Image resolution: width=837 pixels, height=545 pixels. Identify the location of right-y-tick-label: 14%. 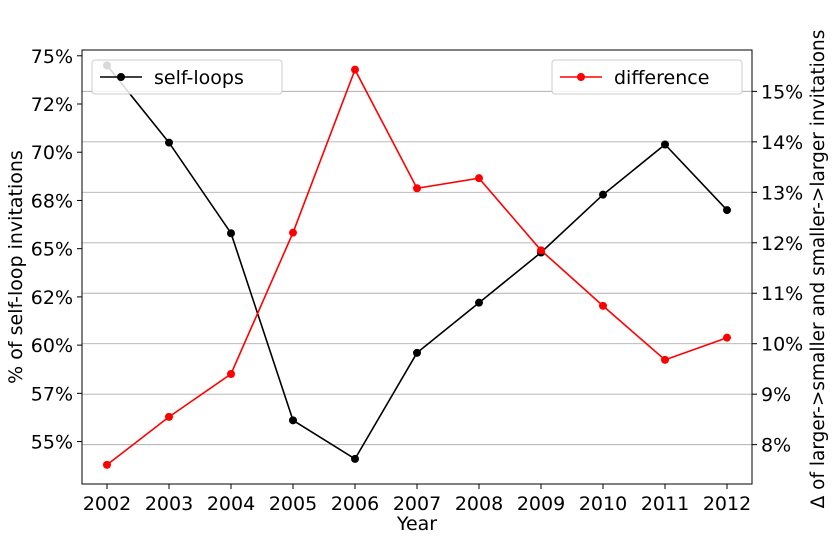
(782, 143).